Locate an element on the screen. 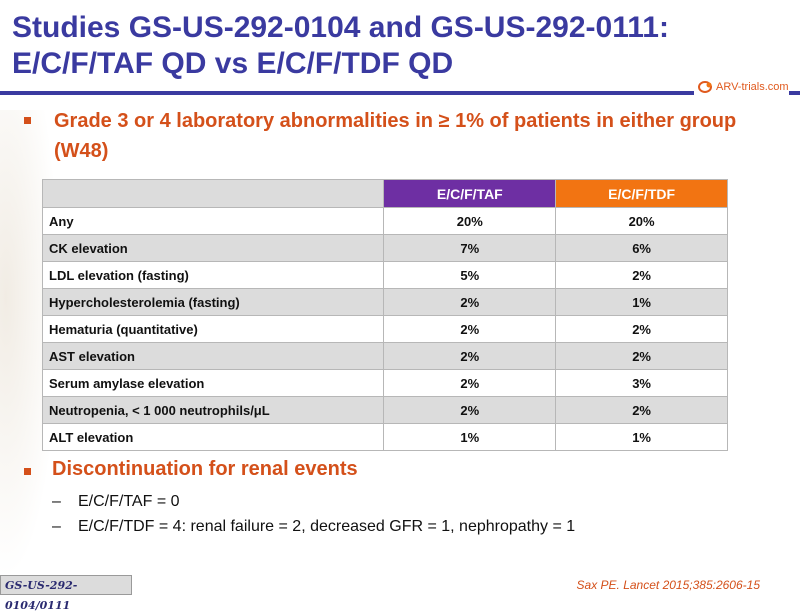 The height and width of the screenshot is (616, 800). row-label: AST elevation is located at coordinates (213, 356).